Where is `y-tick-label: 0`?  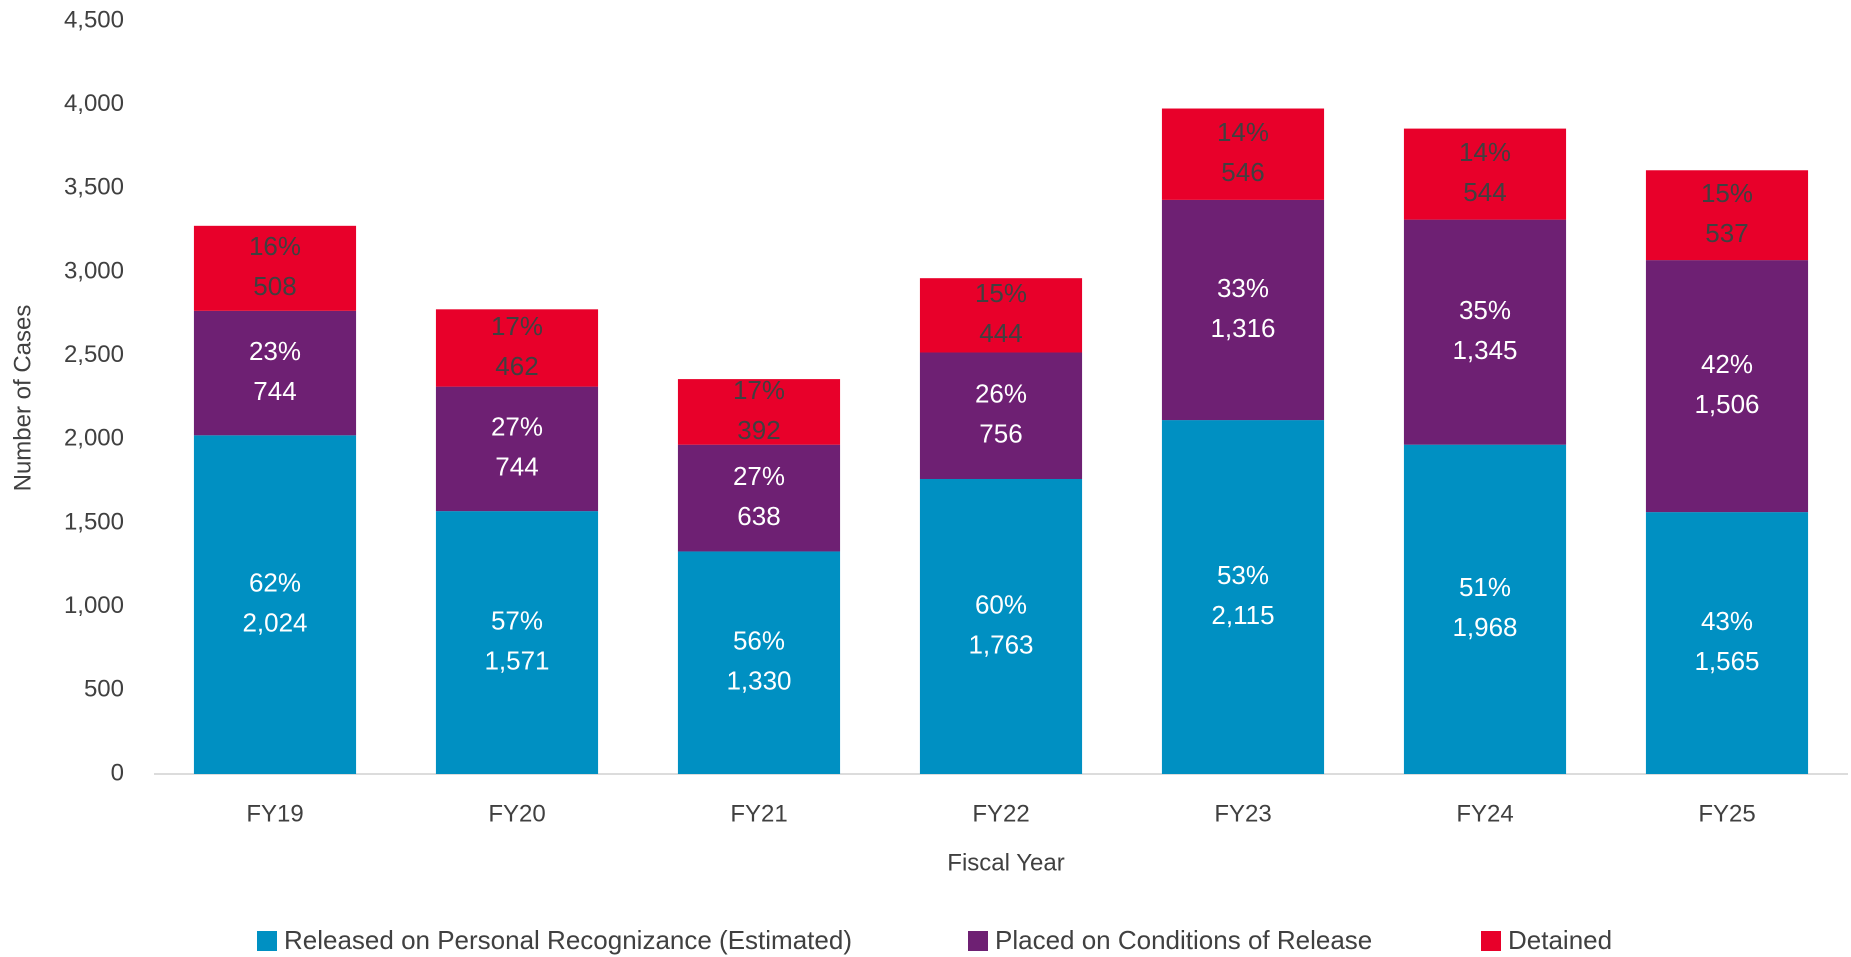 y-tick-label: 0 is located at coordinates (117, 772).